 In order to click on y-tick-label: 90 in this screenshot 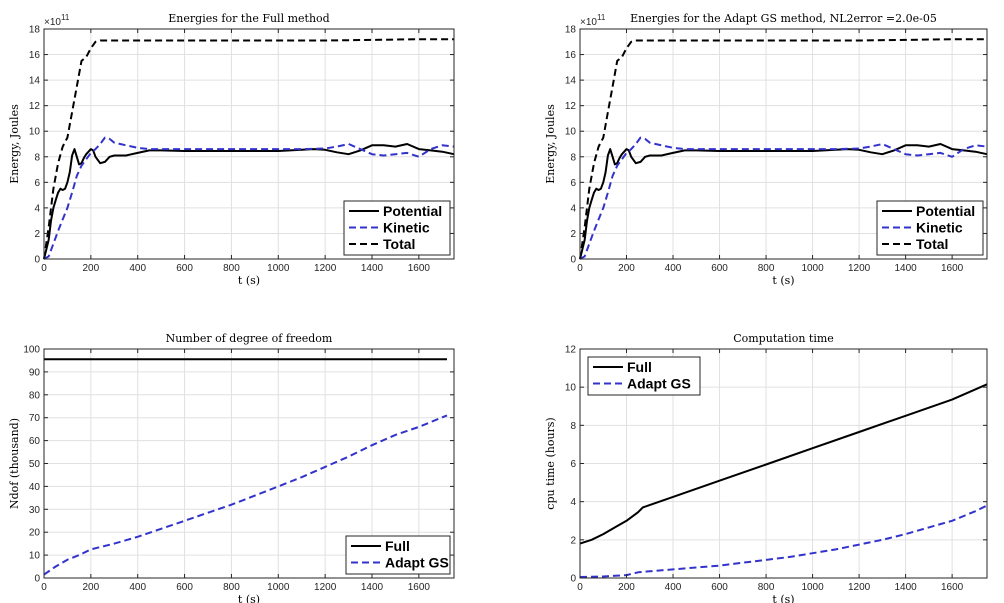, I will do `click(35, 372)`.